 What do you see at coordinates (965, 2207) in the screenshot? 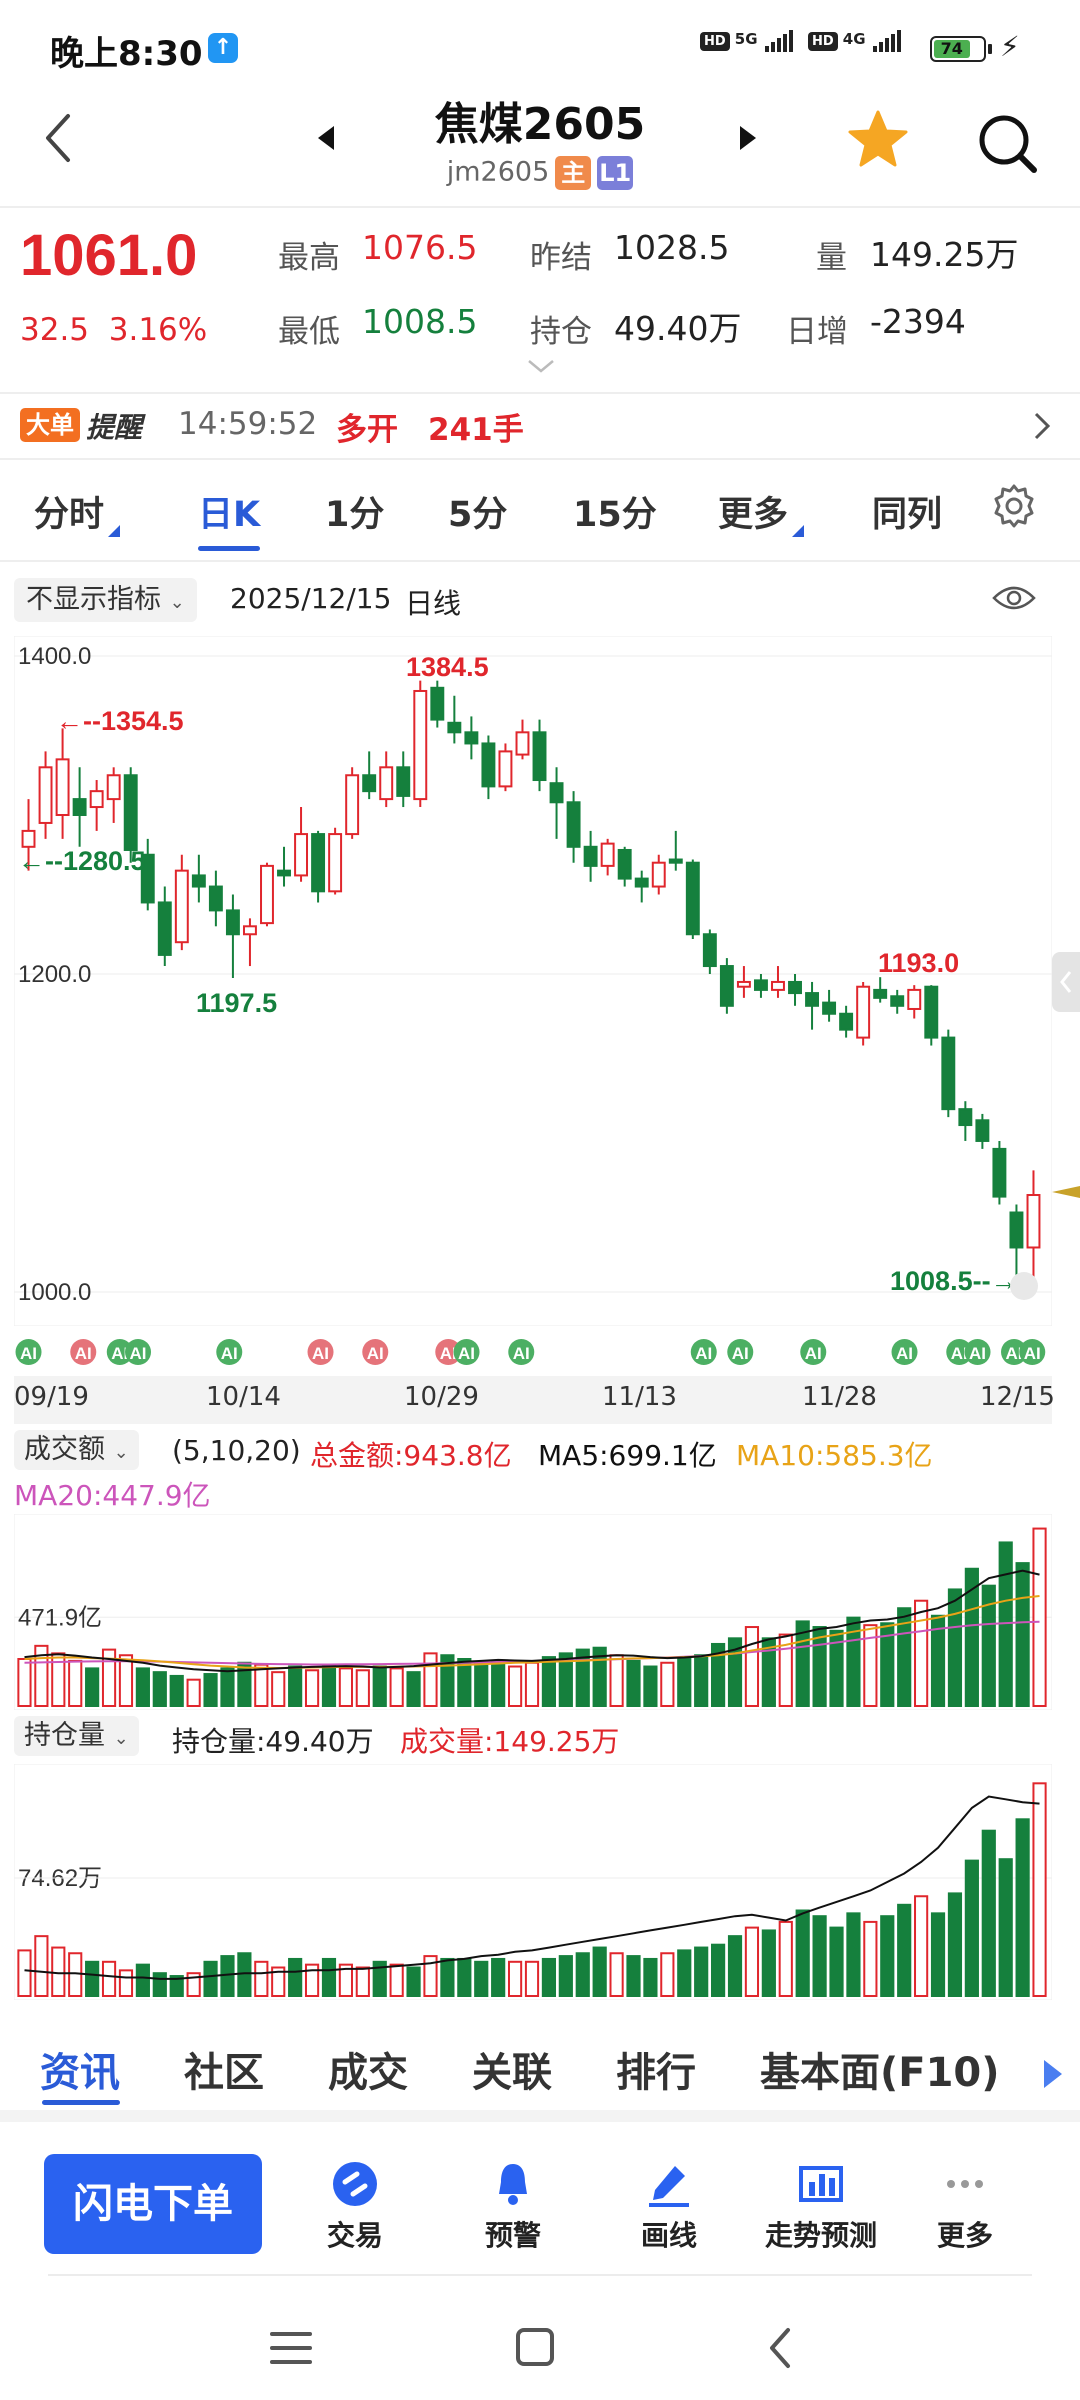
I see `more-button: 更多` at bounding box center [965, 2207].